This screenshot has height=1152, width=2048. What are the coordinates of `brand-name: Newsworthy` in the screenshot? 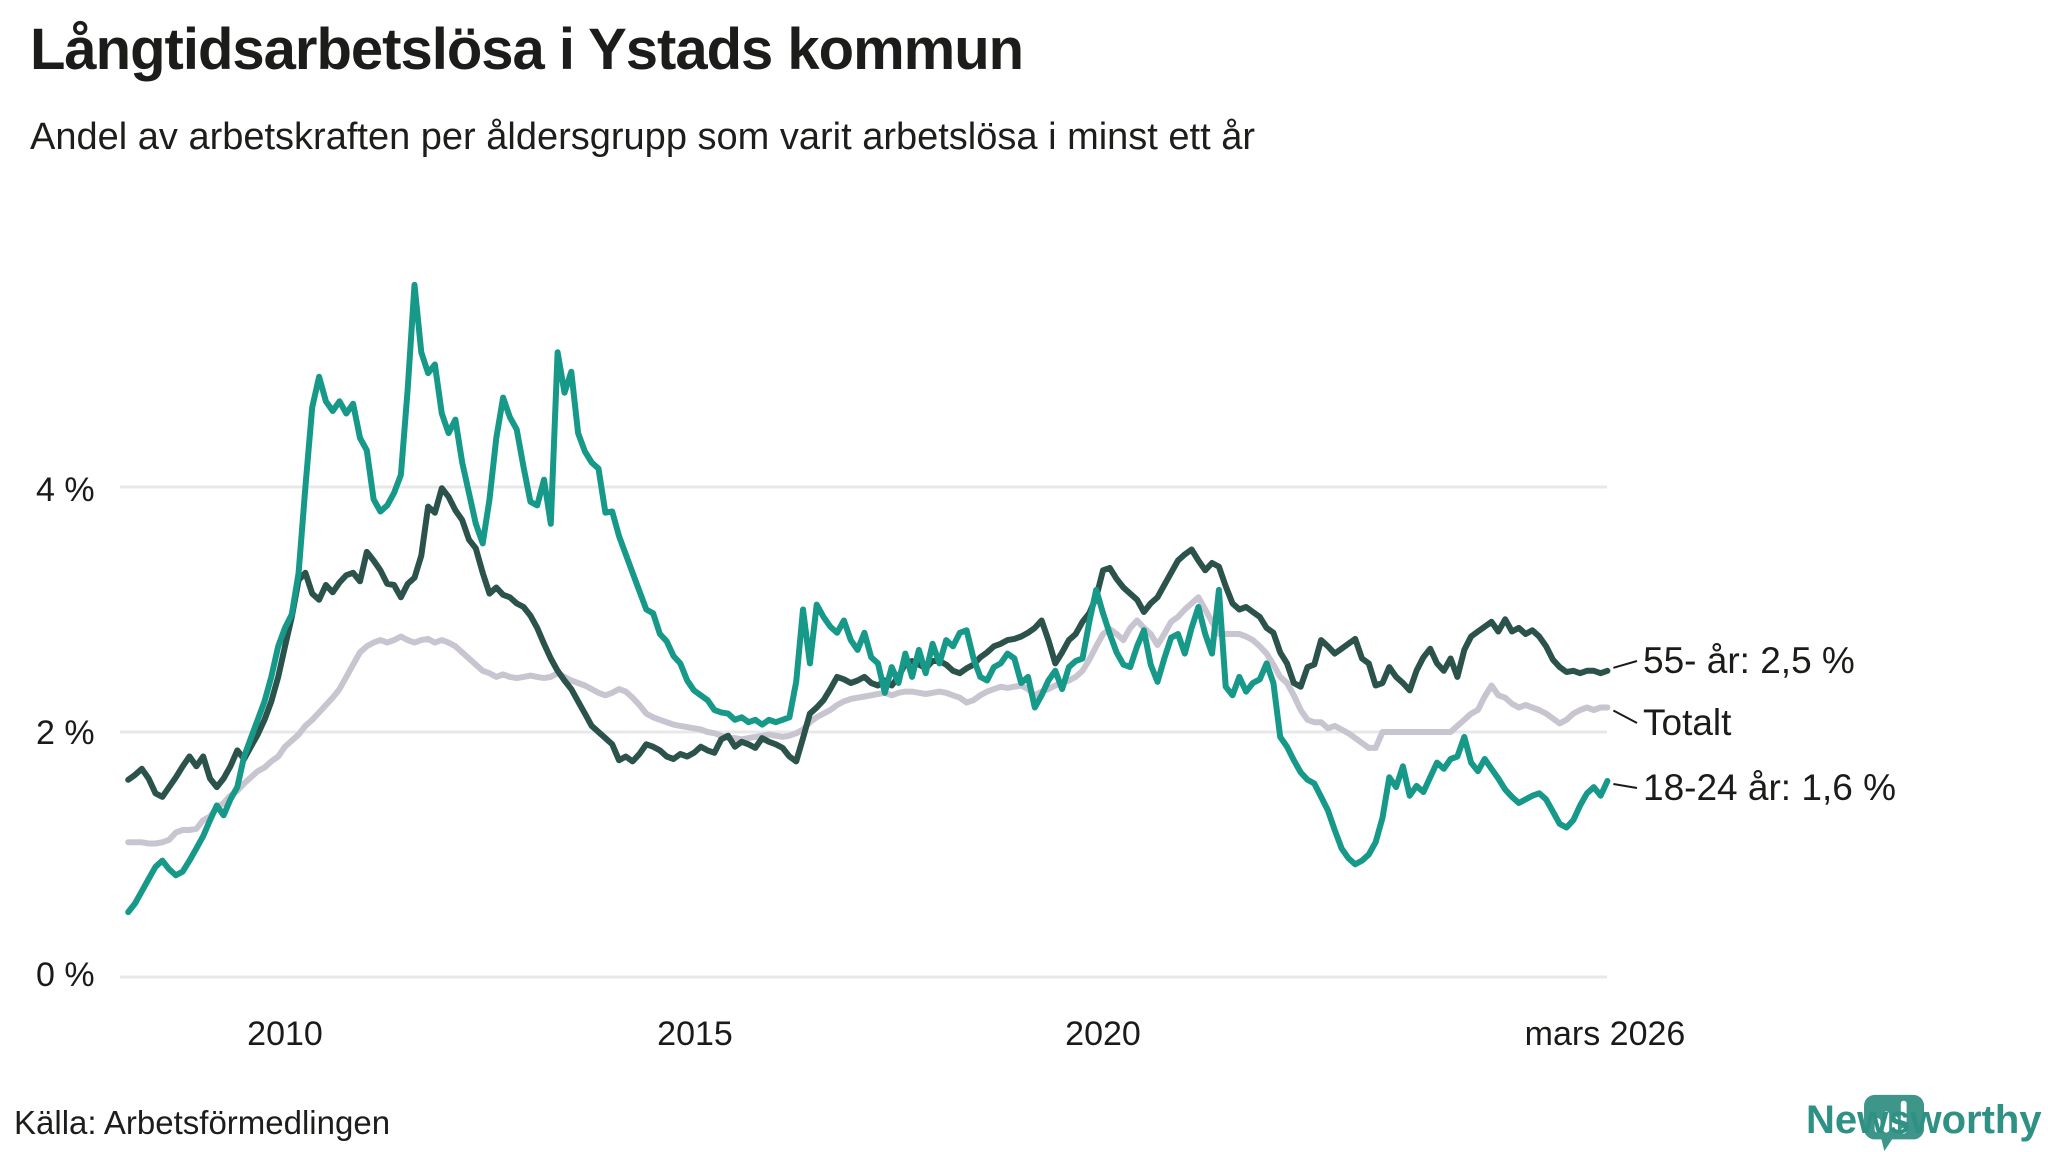 It's located at (1924, 1120).